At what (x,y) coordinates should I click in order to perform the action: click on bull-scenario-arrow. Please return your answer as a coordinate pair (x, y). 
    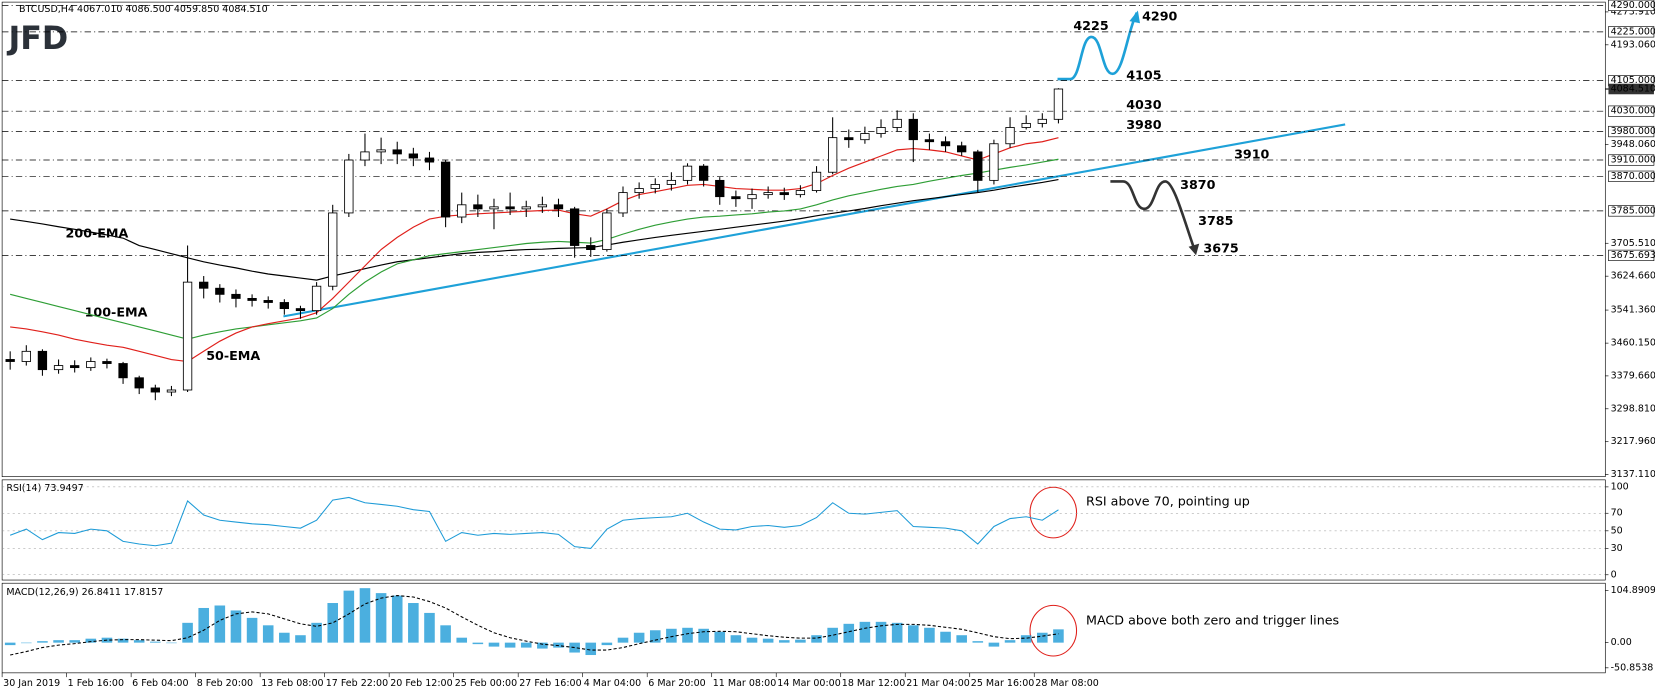
    Looking at the image, I should click on (1098, 46).